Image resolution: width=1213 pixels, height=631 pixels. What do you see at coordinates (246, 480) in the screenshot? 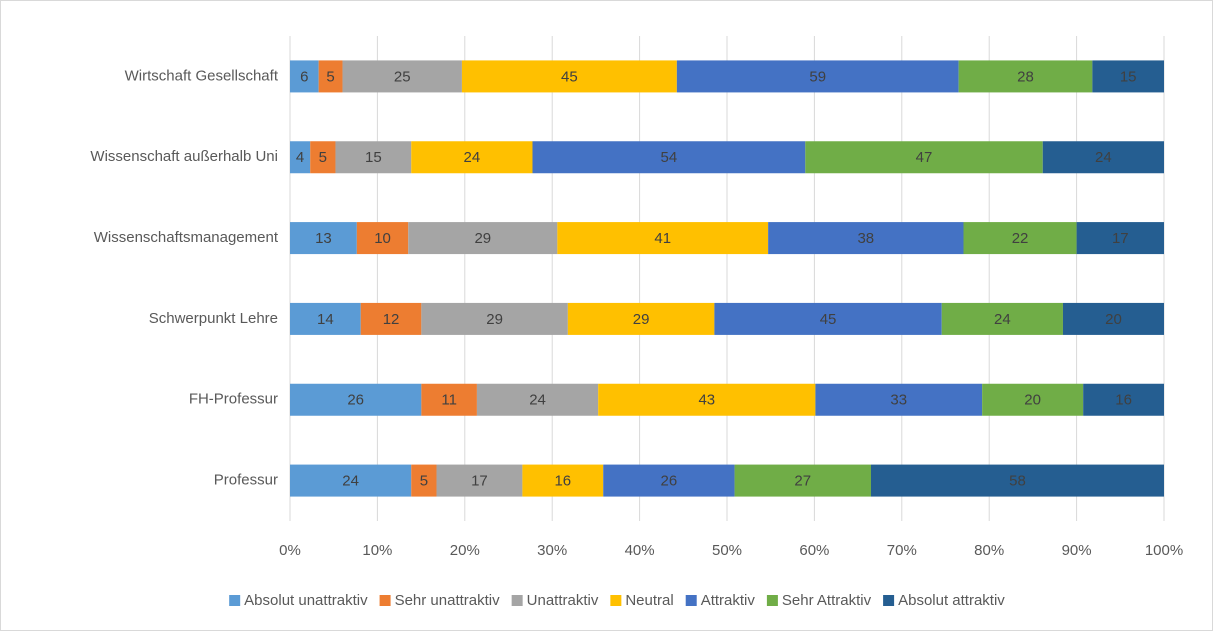
I see `y-tick-label: Professur` at bounding box center [246, 480].